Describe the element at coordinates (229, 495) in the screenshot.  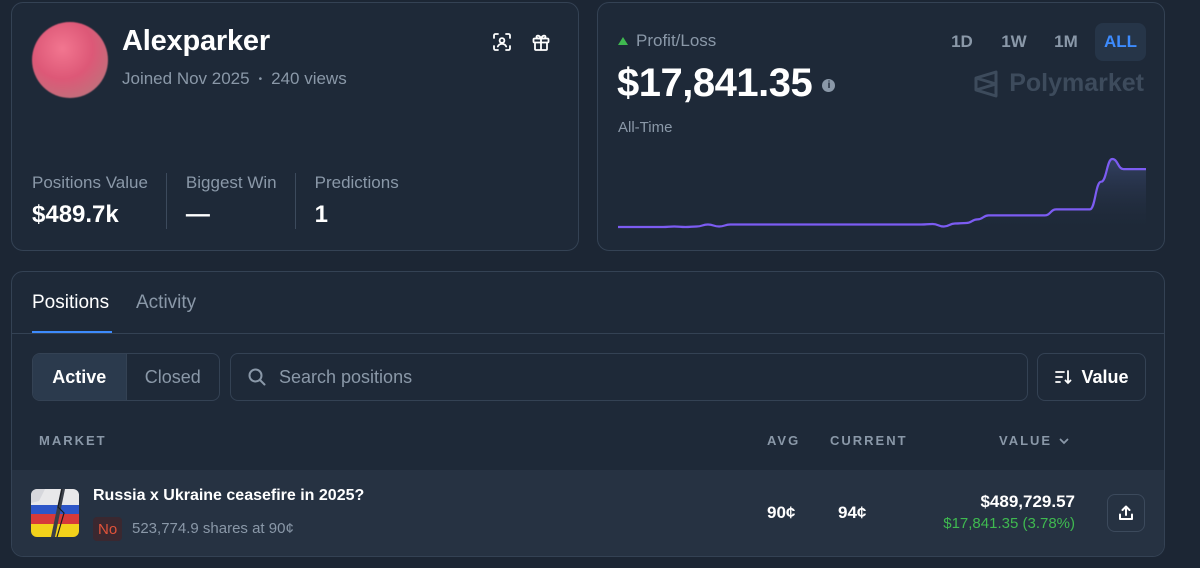
I see `market-title: Russia x Ukraine ceasefire in 2025?` at that location.